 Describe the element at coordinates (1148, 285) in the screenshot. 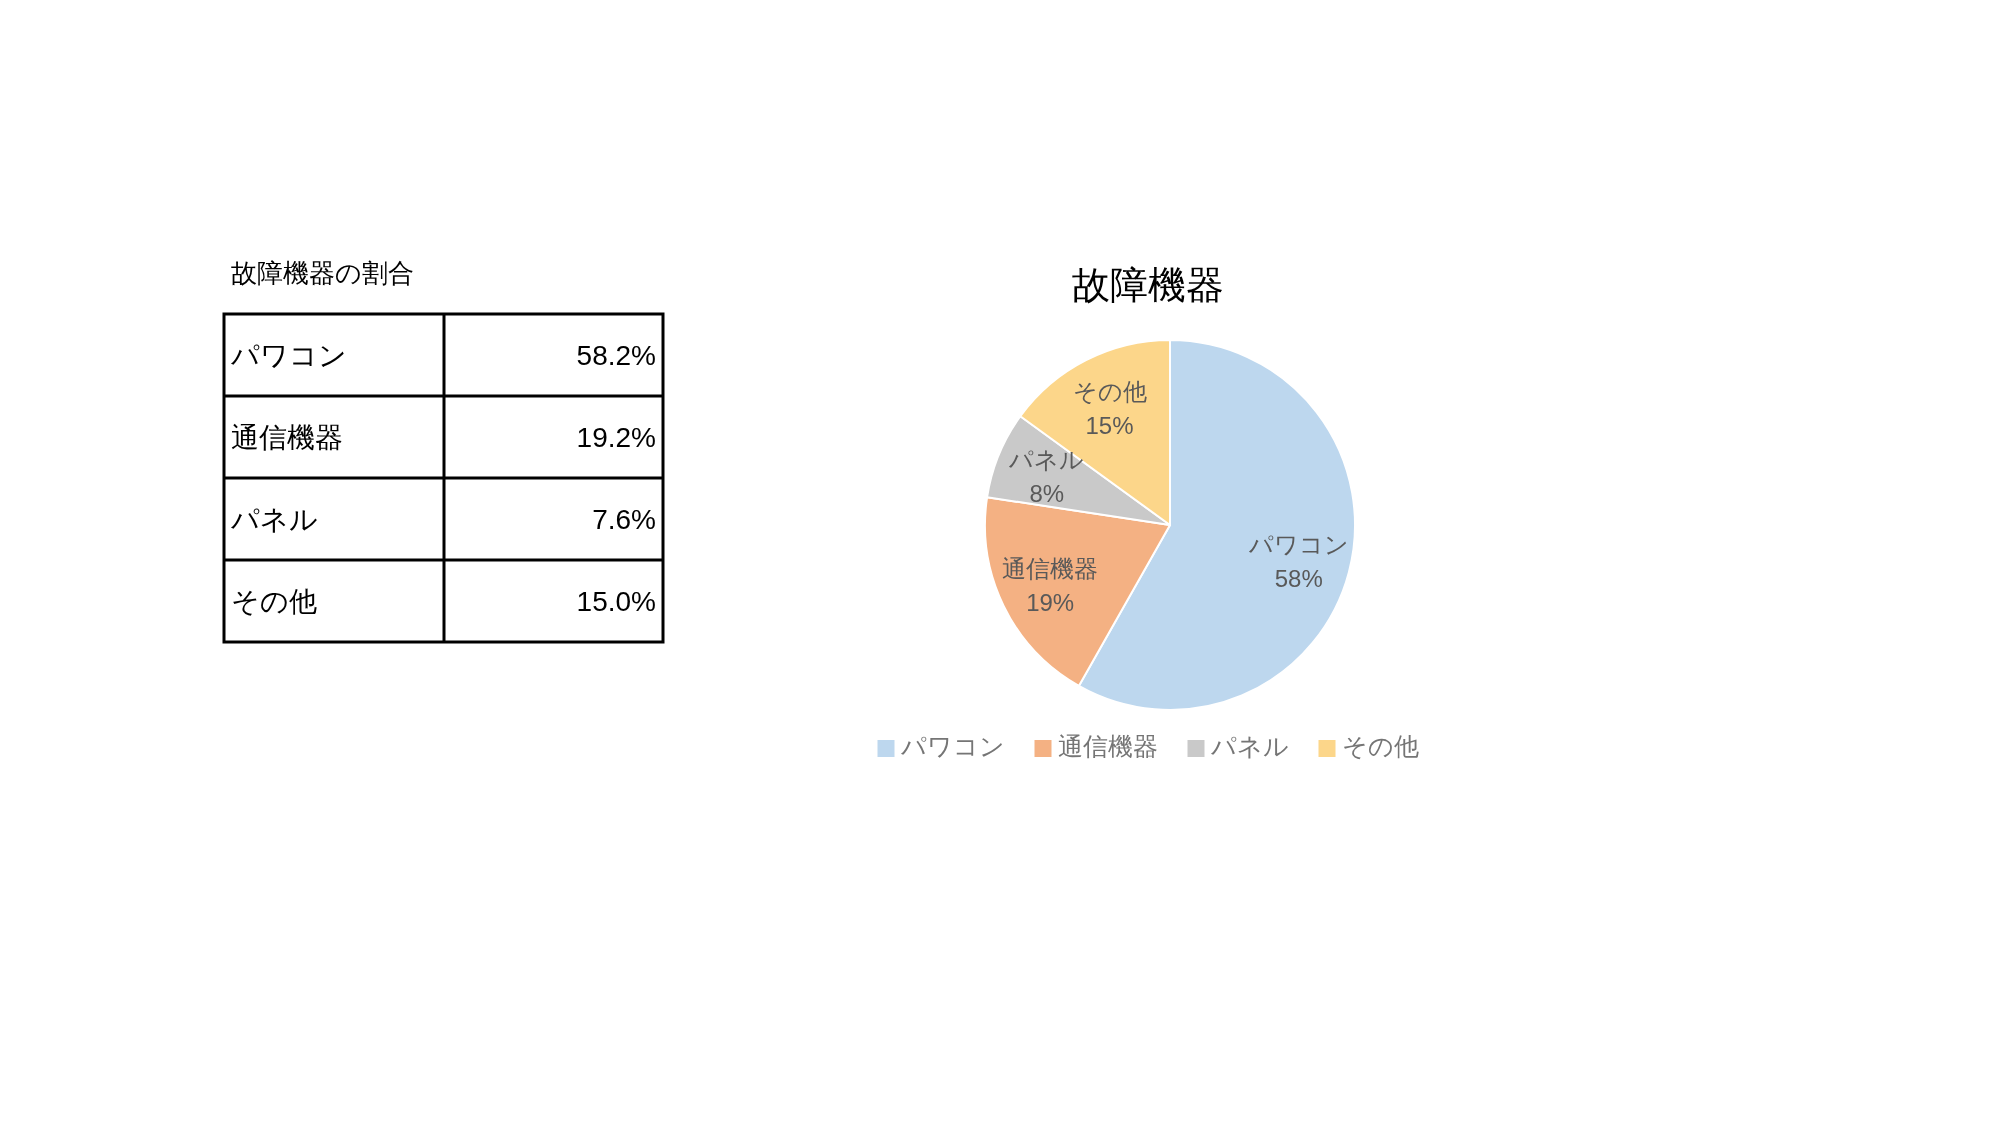

I see `chart-title: 故障機器` at that location.